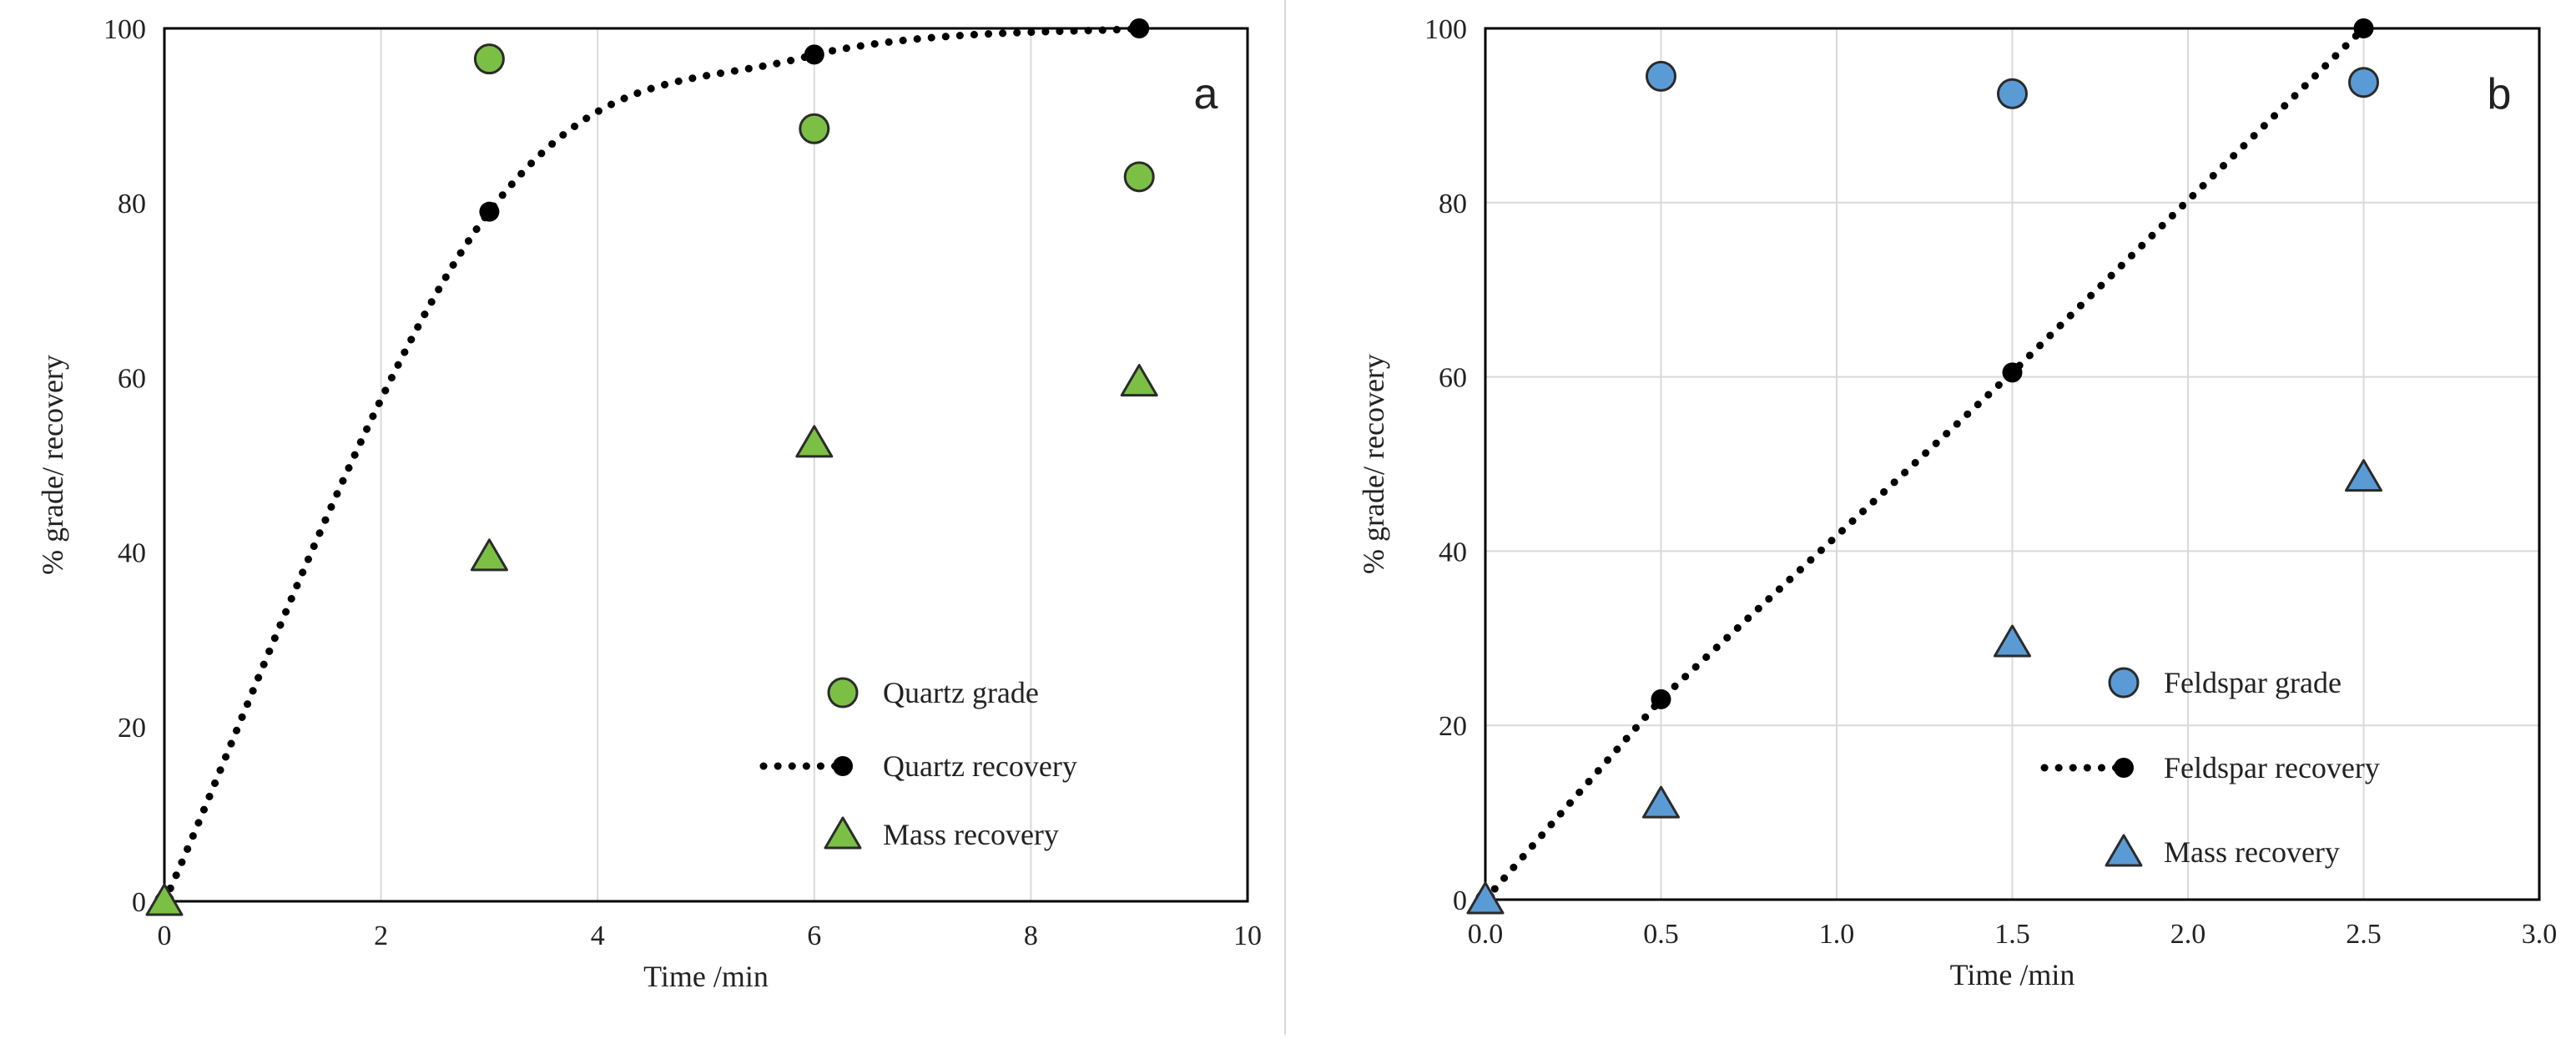  I want to click on x-tick-label: 1.5, so click(2012, 934).